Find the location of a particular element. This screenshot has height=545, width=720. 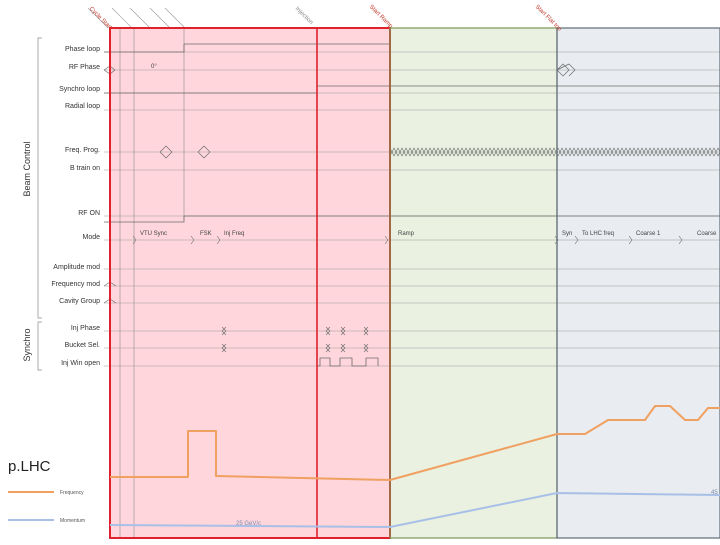

signal-pulses-inj-win-open is located at coordinates (348, 362).